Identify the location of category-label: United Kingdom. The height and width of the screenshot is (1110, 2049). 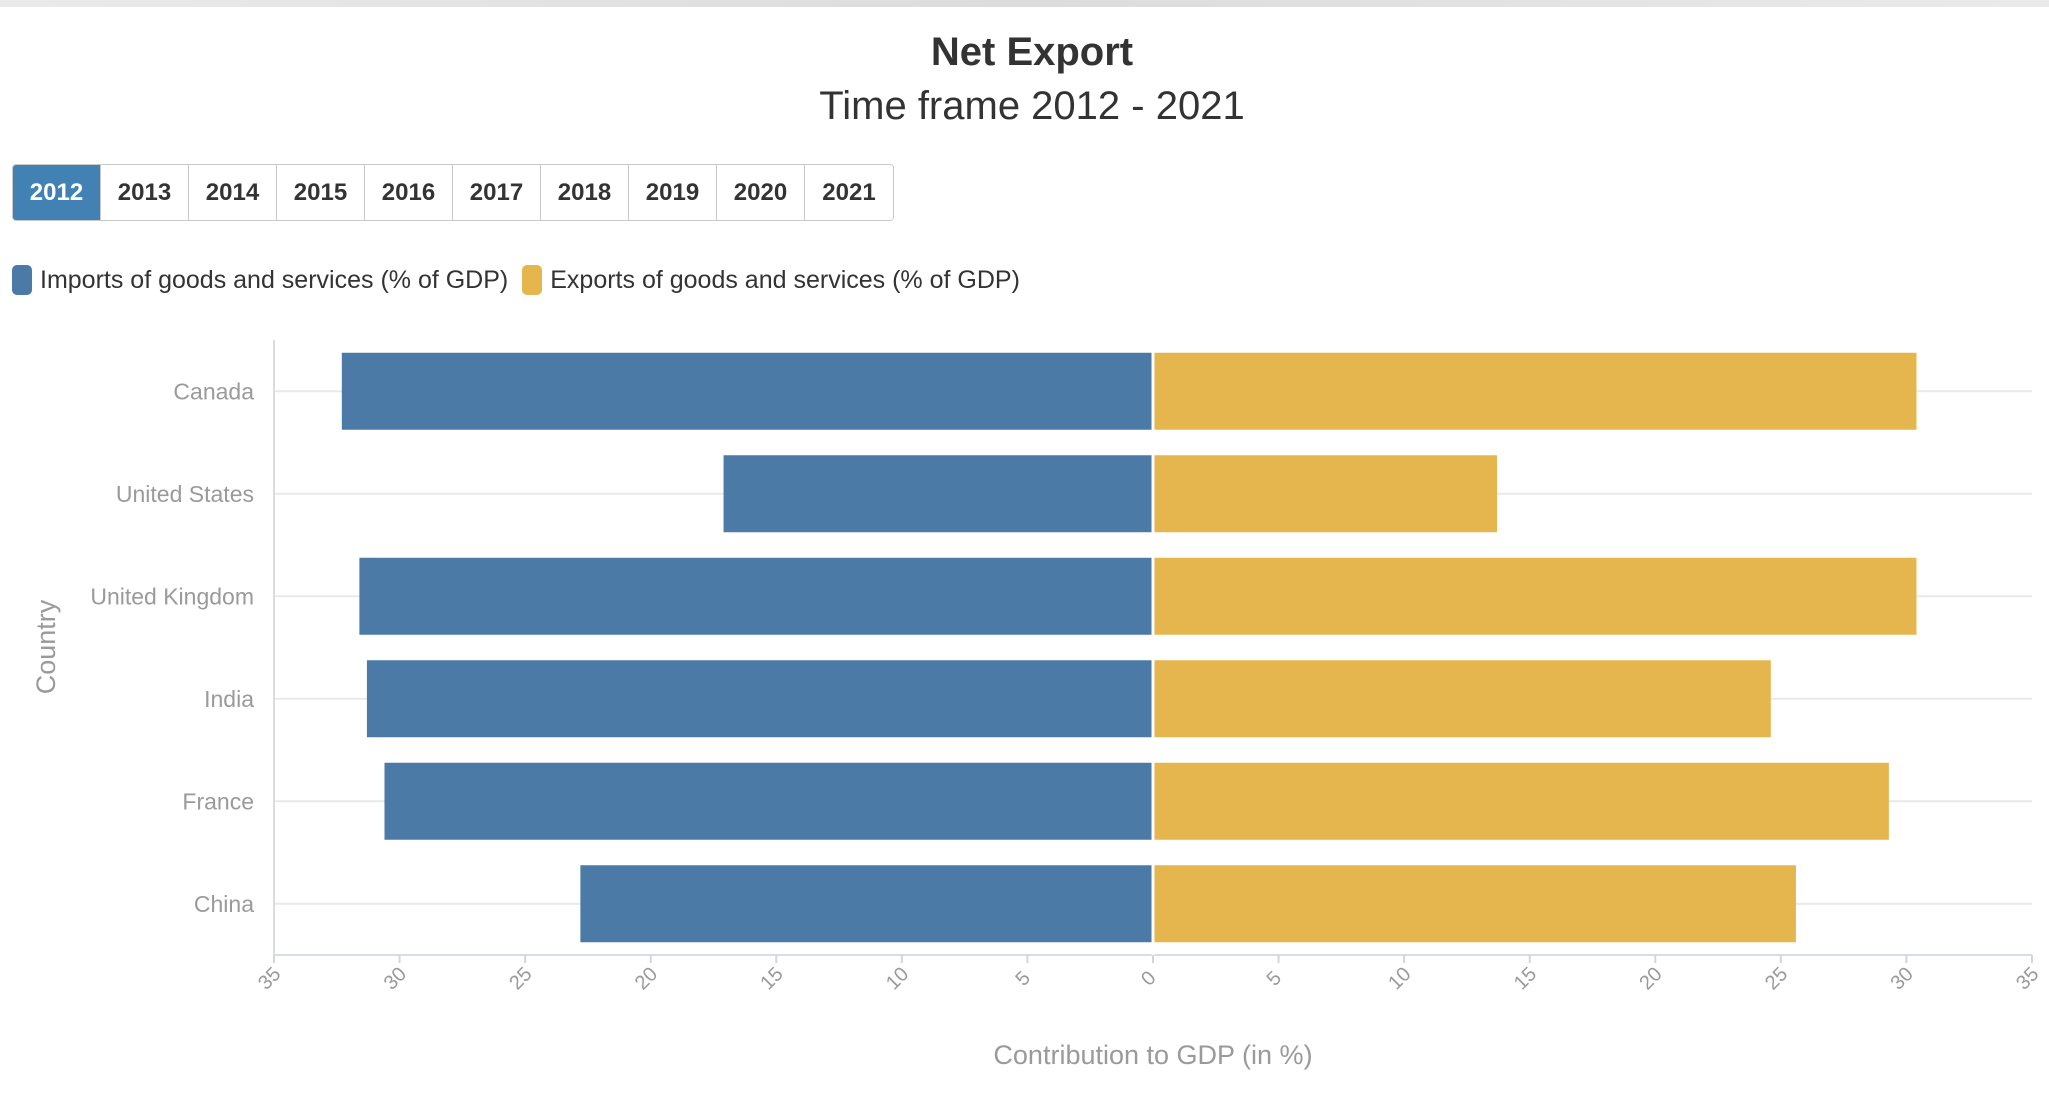
(172, 596).